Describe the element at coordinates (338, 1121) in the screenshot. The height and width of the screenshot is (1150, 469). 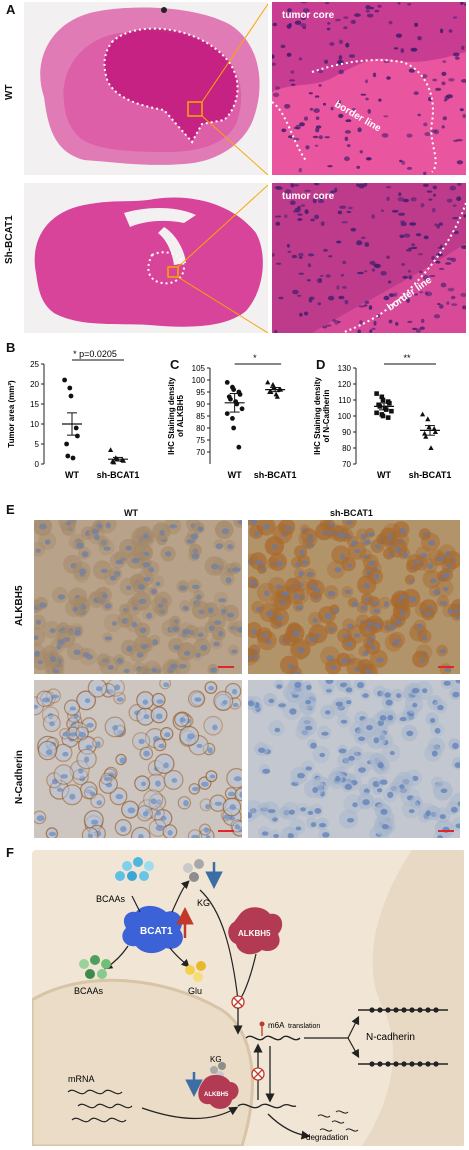
I see `degraded-rna-icon` at that location.